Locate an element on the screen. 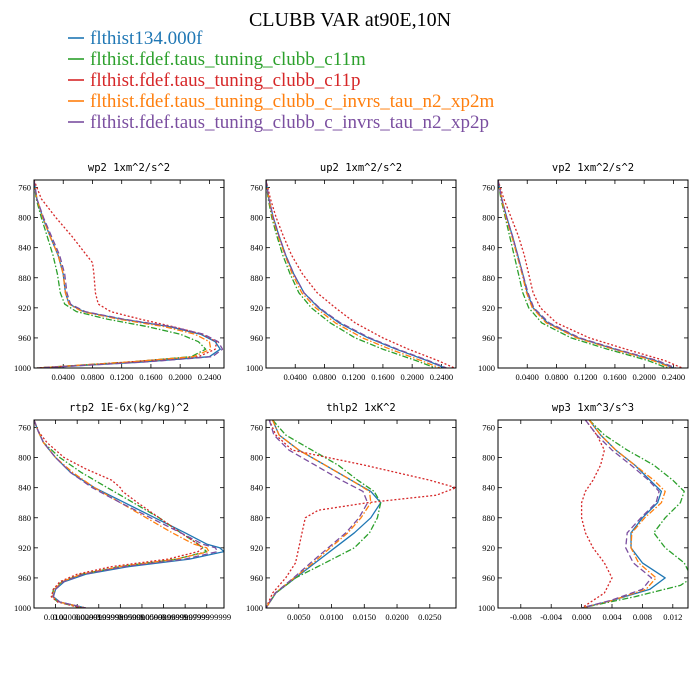 This screenshot has height=700, width=700. x-tick-label: 0.0699999999 is located at coordinates (185, 617).